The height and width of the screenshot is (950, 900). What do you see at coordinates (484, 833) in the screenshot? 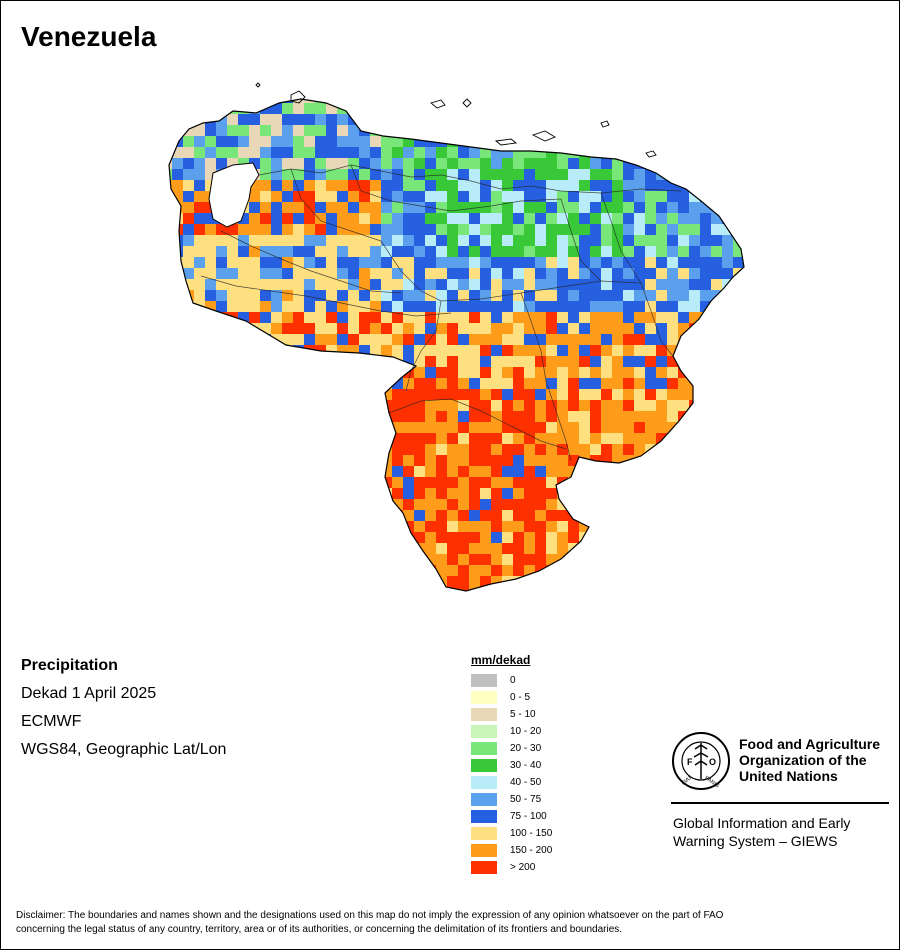
I see `legend-swatch` at bounding box center [484, 833].